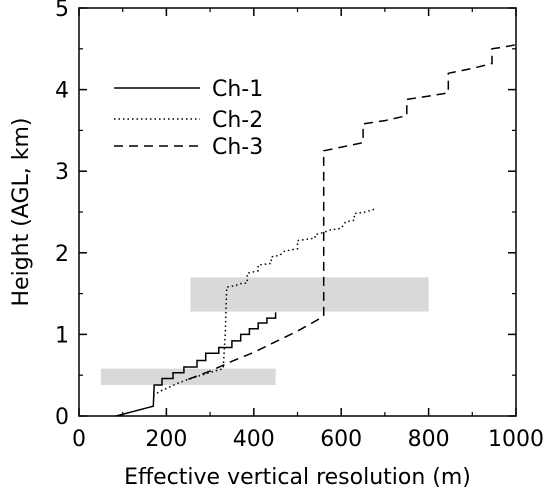 The image size is (558, 492). Describe the element at coordinates (79, 439) in the screenshot. I see `x-tick-label: 0` at that location.